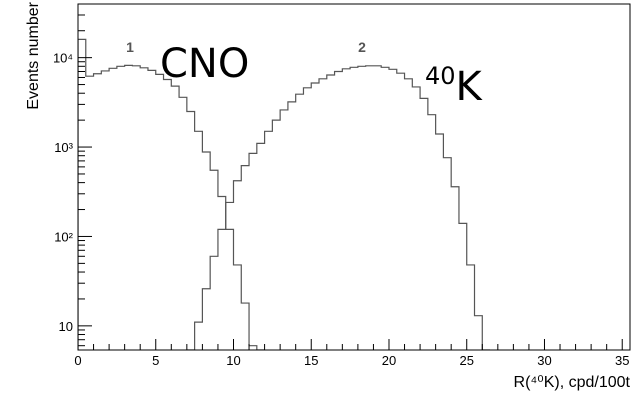  What do you see at coordinates (362, 47) in the screenshot?
I see `peak-2-label: 2` at bounding box center [362, 47].